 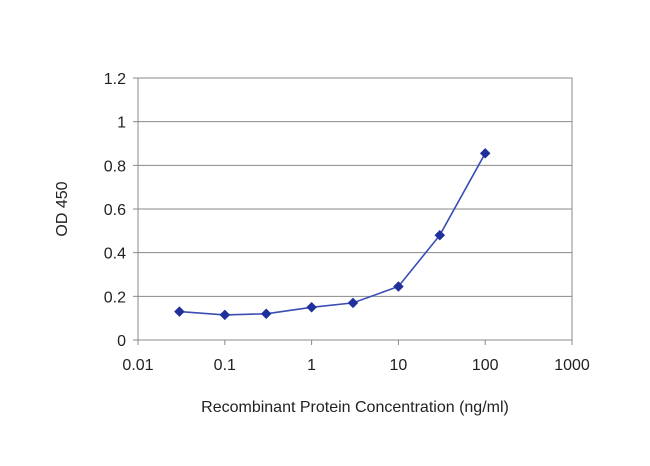 I want to click on x-tick-label: 10, so click(x=399, y=365).